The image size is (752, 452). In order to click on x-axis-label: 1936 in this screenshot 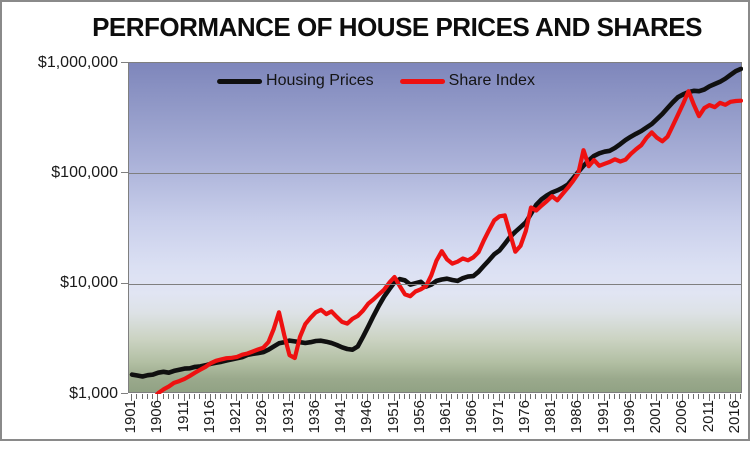, I will do `click(314, 417)`.